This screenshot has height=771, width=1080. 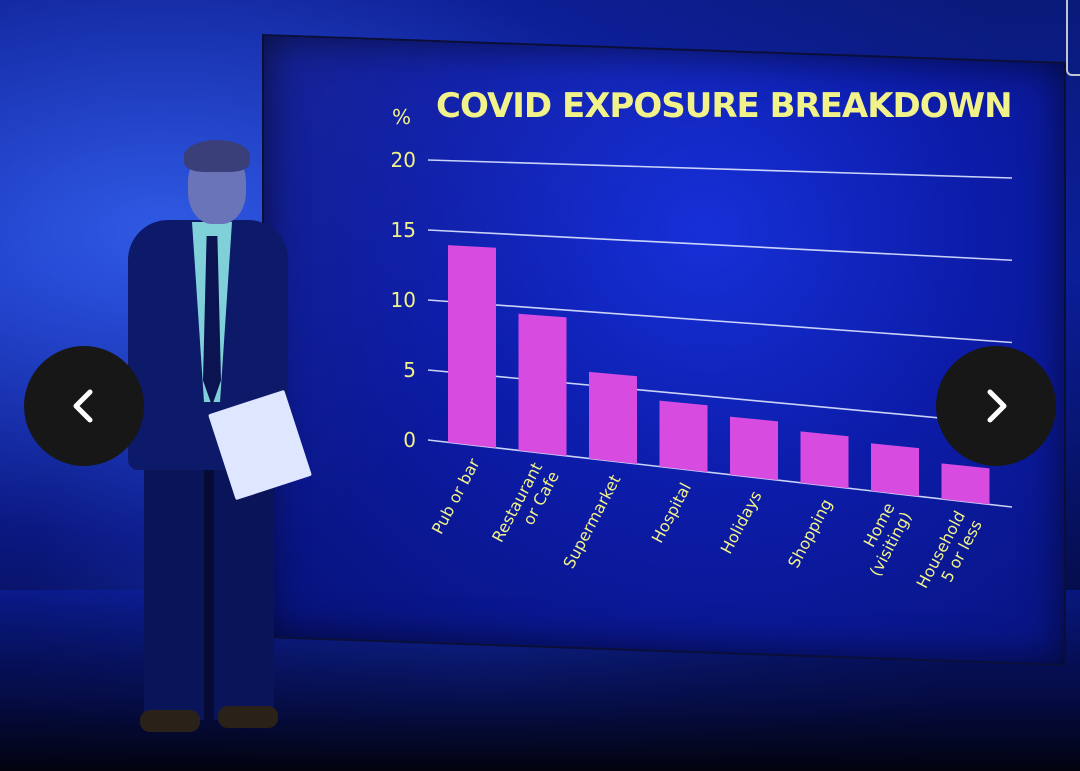 I want to click on presenter-legs, so click(x=209, y=590).